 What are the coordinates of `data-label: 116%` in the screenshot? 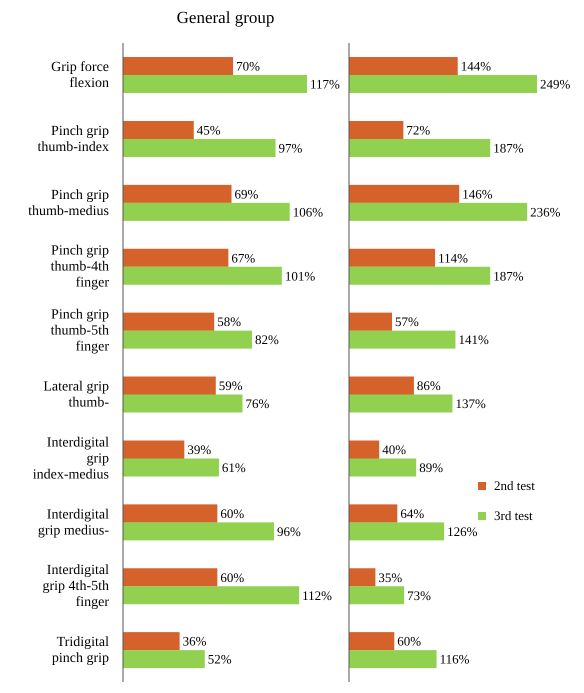 It's located at (455, 659).